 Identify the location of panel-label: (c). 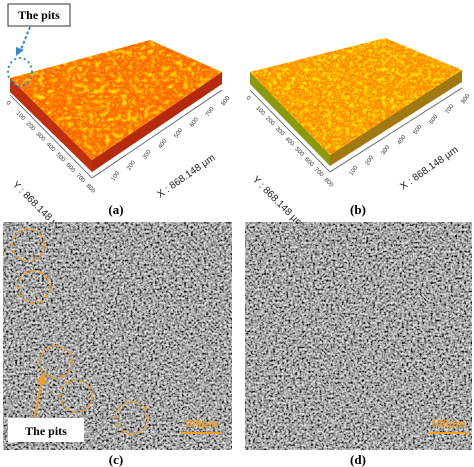
(116, 459).